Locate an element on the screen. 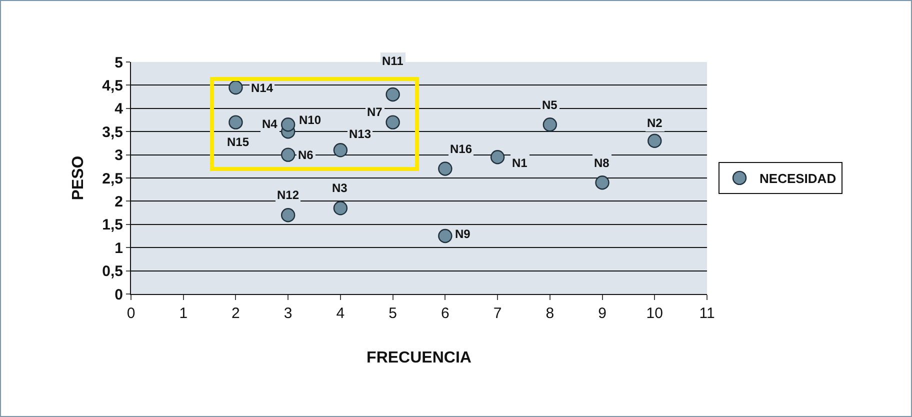 The image size is (912, 417). y-tick-label: 5 is located at coordinates (118, 63).